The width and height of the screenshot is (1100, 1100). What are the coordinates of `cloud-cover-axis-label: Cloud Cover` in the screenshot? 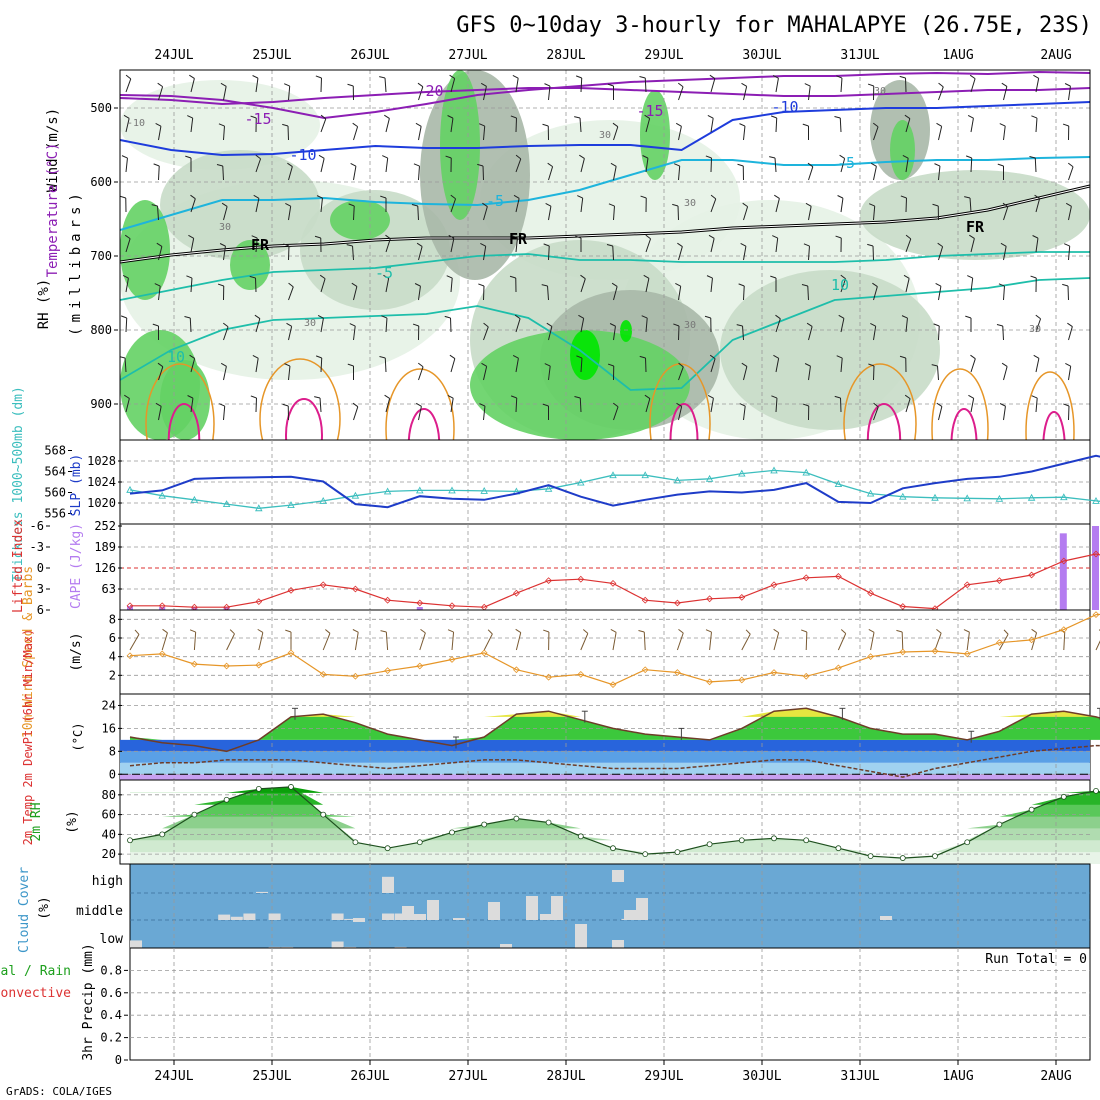 It's located at (24, 910).